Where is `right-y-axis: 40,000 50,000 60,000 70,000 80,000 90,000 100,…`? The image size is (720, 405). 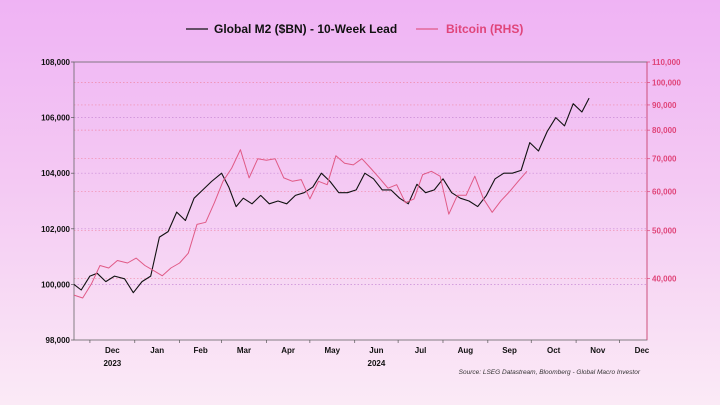 right-y-axis: 40,000 50,000 60,000 70,000 80,000 90,000 100,… is located at coordinates (663, 199).